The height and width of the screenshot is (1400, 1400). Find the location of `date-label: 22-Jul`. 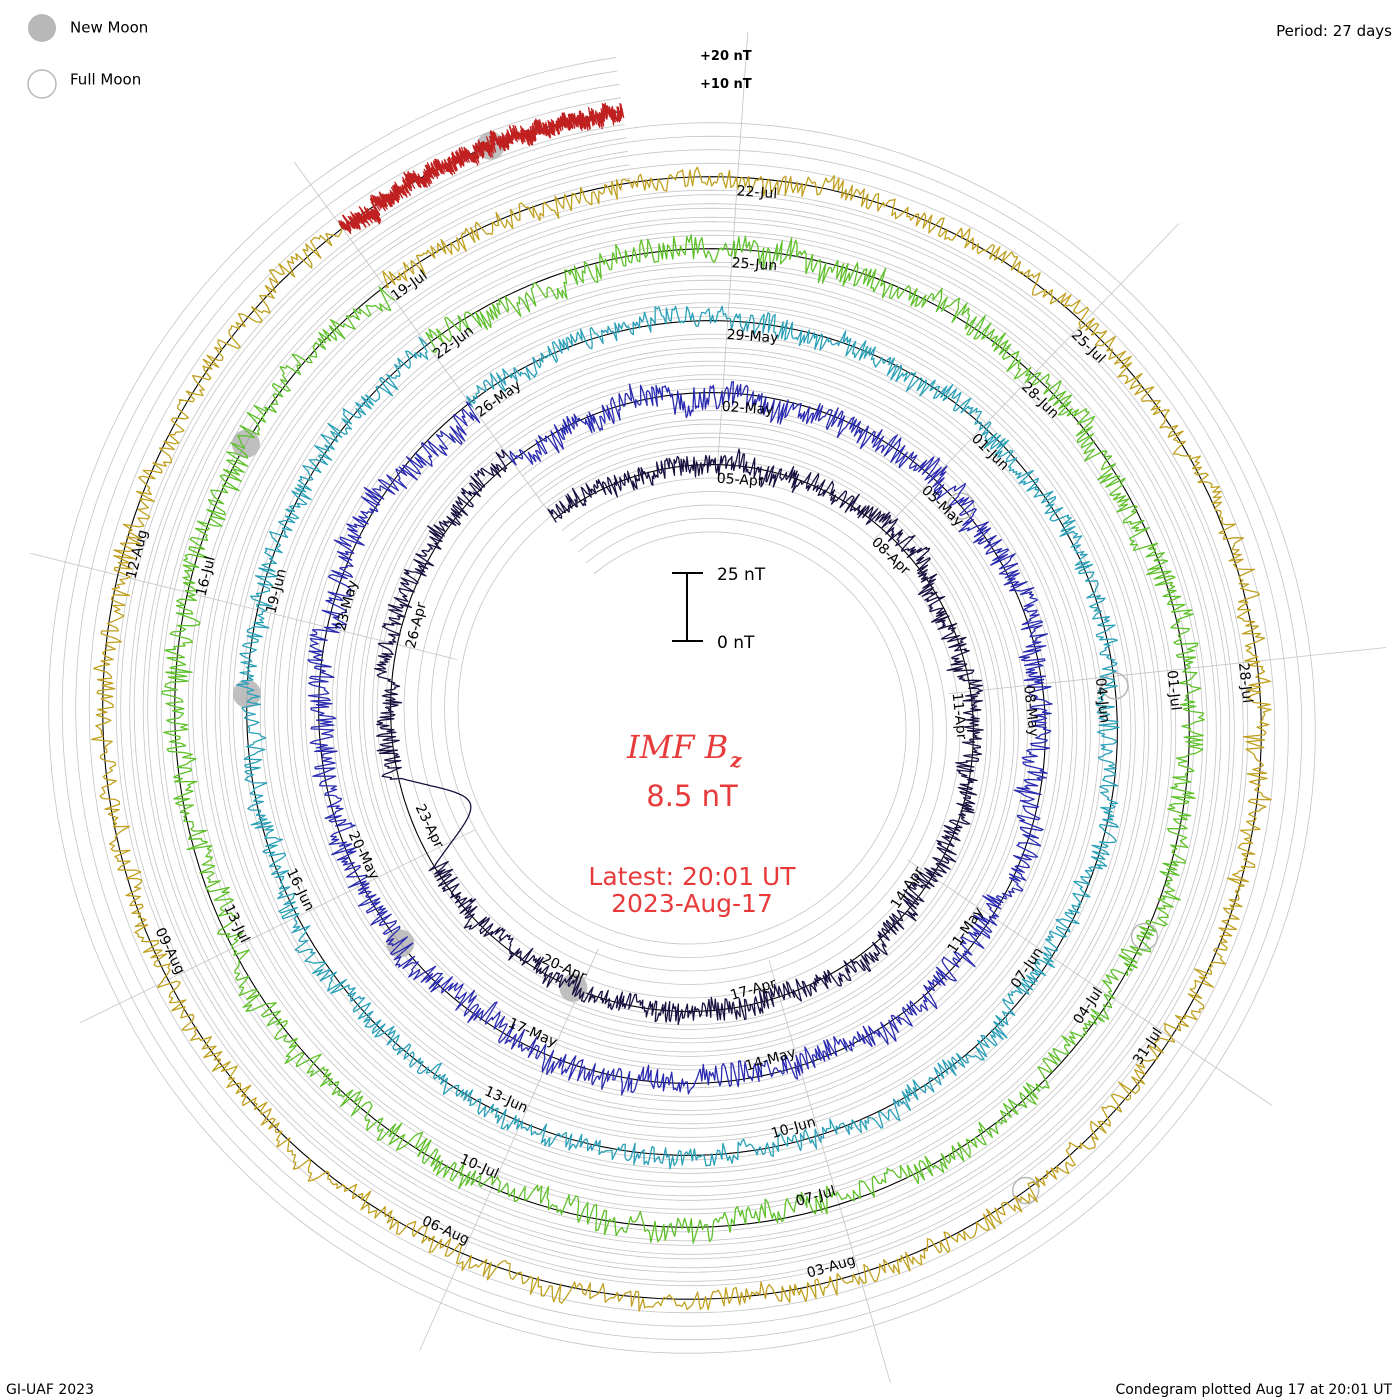

date-label: 22-Jul is located at coordinates (757, 192).